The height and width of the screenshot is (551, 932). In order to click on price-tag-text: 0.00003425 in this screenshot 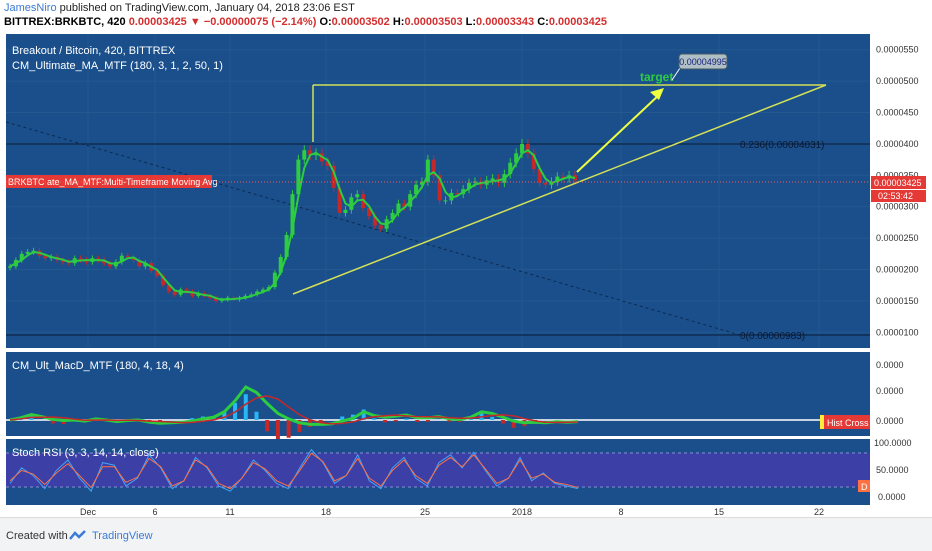, I will do `click(898, 183)`.